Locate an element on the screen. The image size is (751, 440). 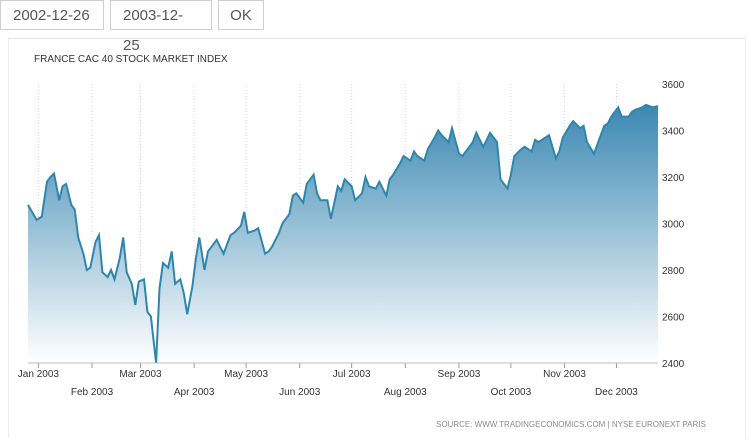
date-range-toolbar: 2002-12-26 2003-12-25 OK is located at coordinates (132, 27).